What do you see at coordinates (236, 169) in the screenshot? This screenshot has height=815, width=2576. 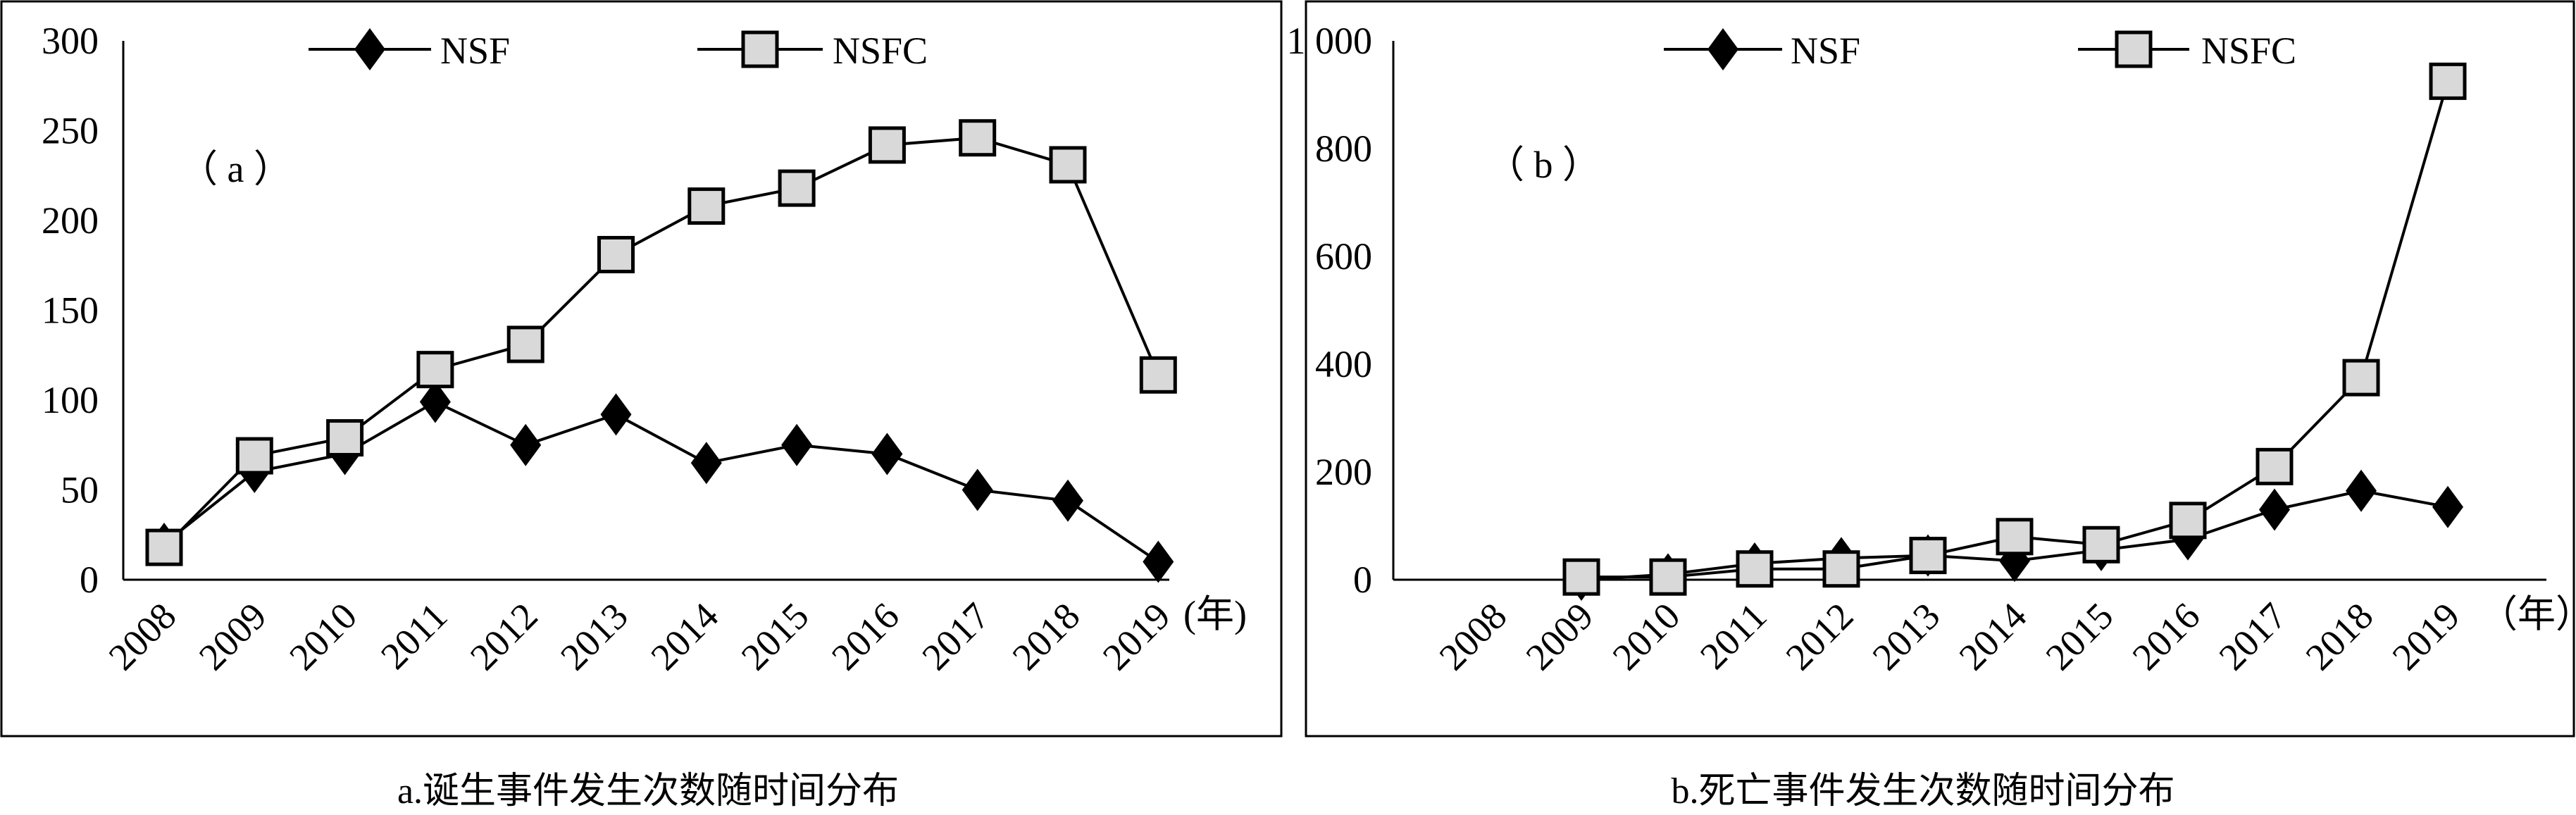 I see `panel-label: （ a ）` at bounding box center [236, 169].